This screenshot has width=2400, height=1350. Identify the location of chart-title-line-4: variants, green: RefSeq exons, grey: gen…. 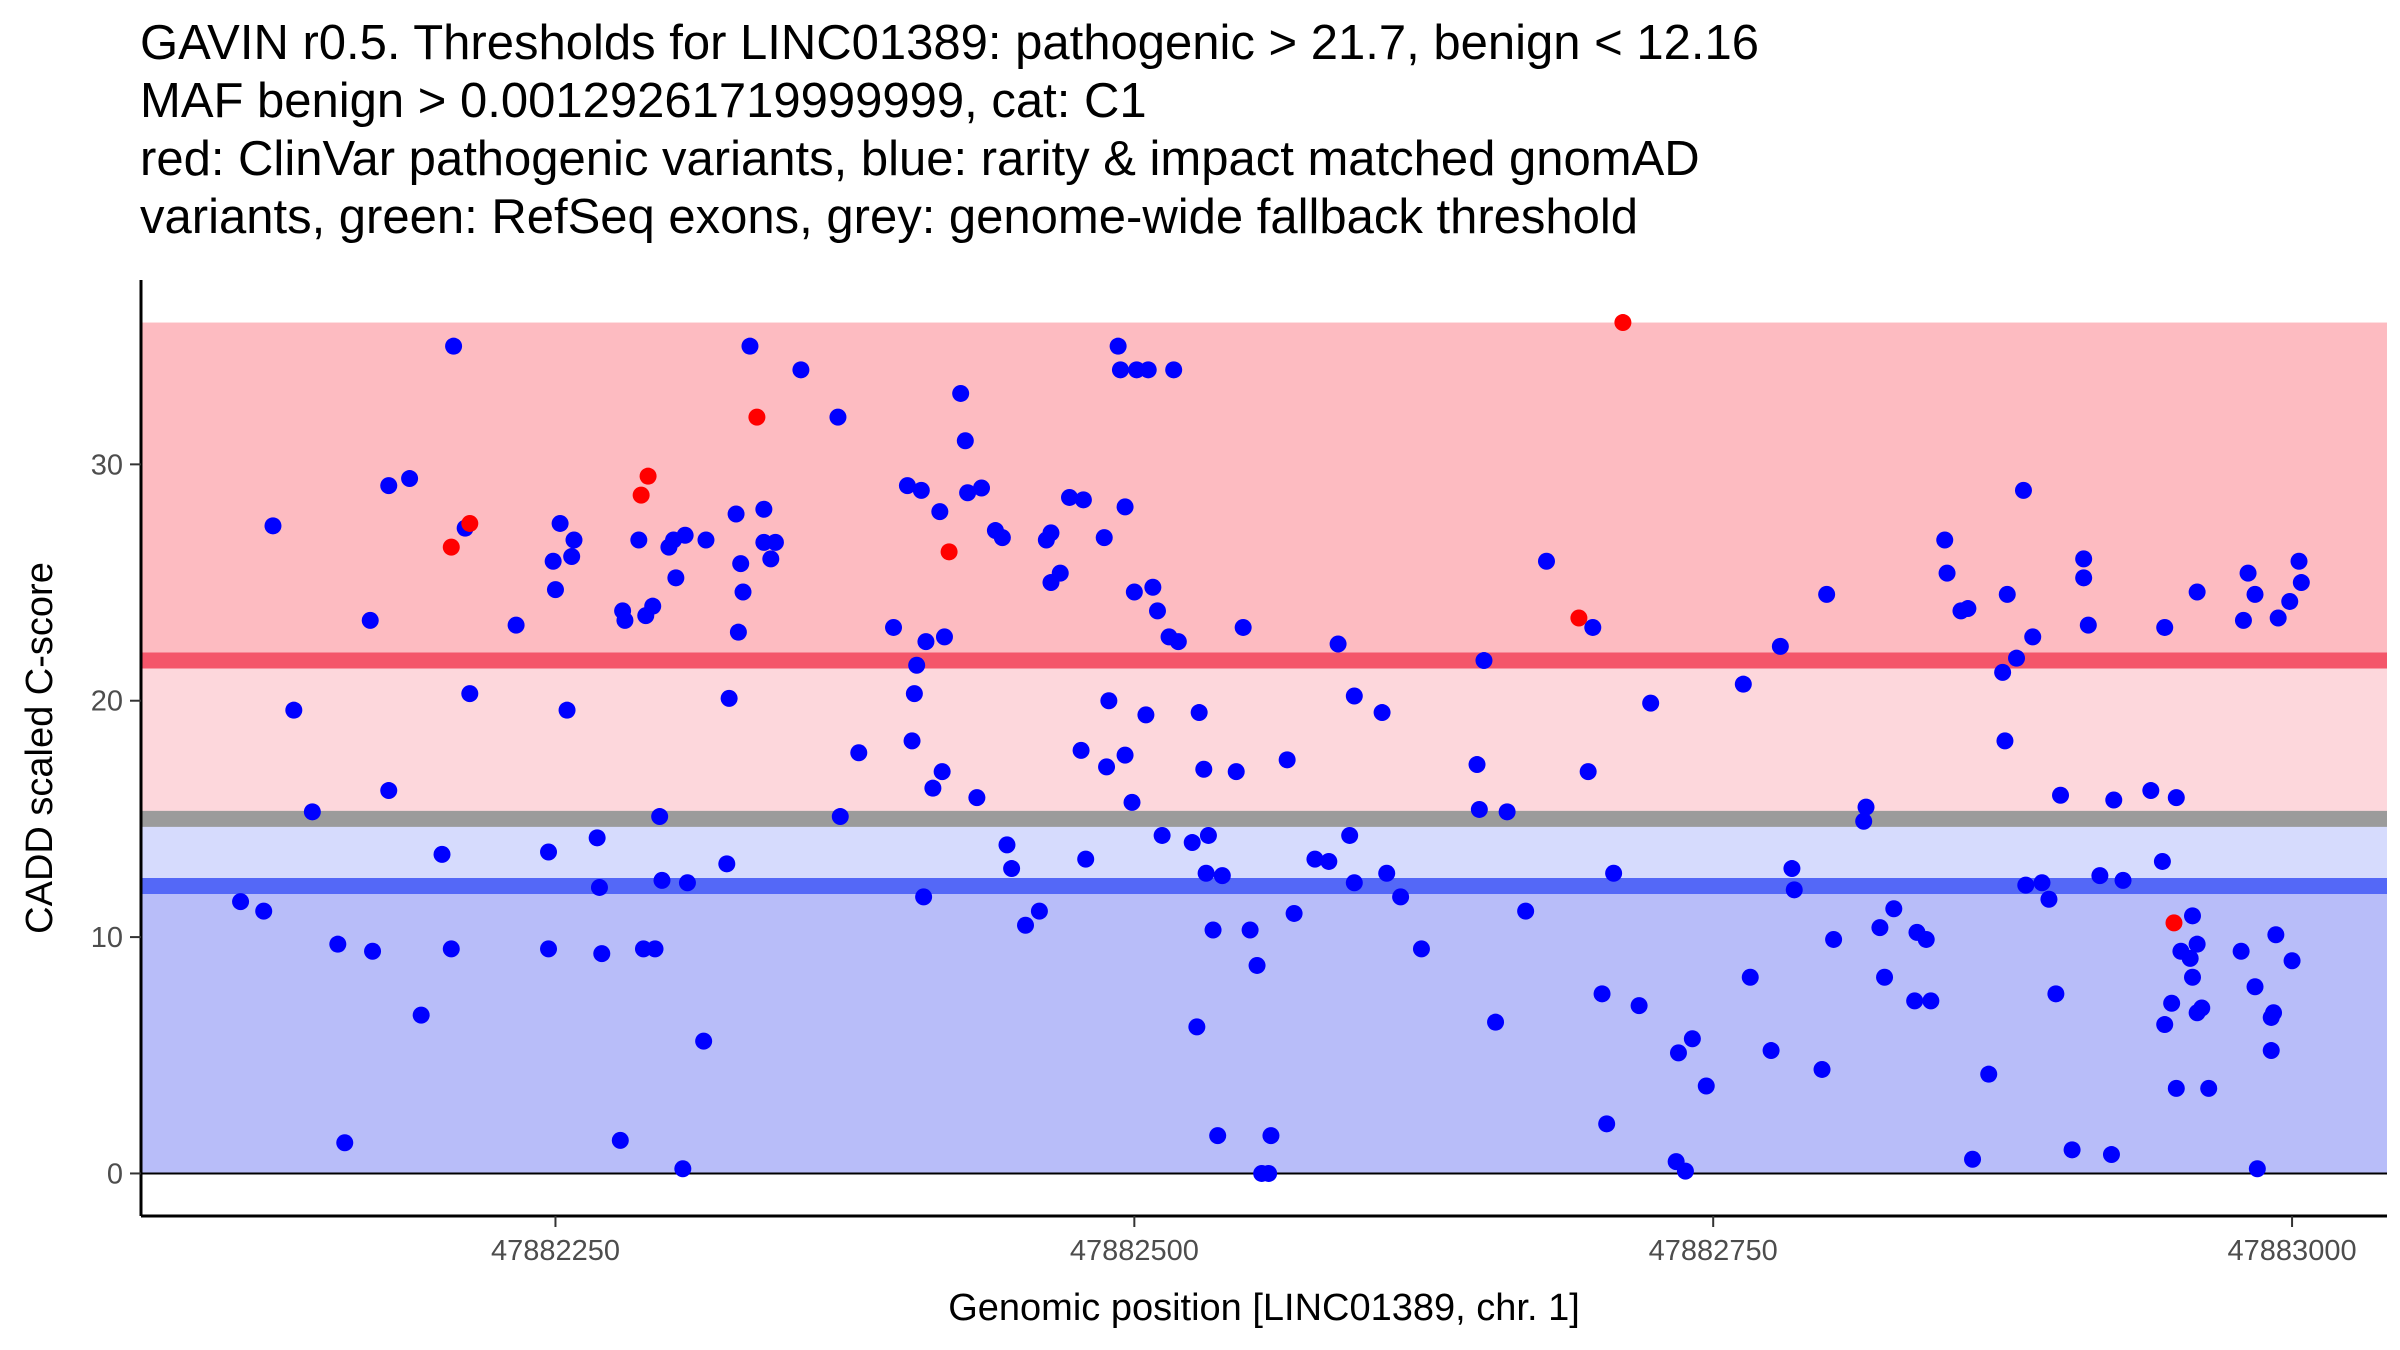
(889, 217).